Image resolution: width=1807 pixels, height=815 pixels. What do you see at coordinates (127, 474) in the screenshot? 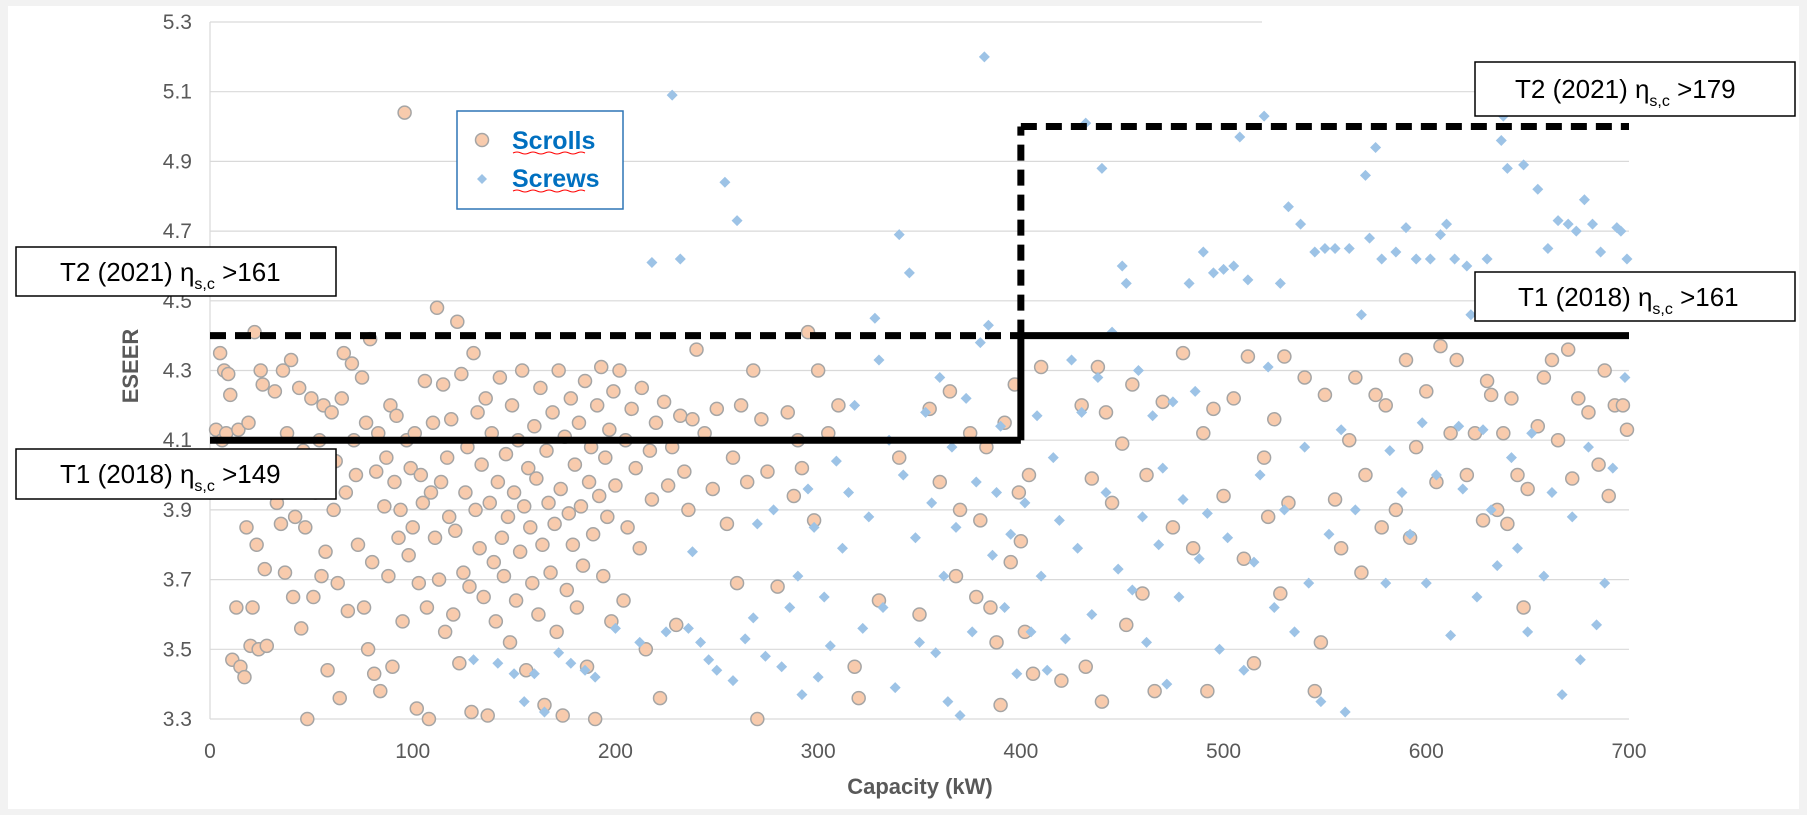
I see `callout-t1-149-prefix: T1 (2018) η` at bounding box center [127, 474].